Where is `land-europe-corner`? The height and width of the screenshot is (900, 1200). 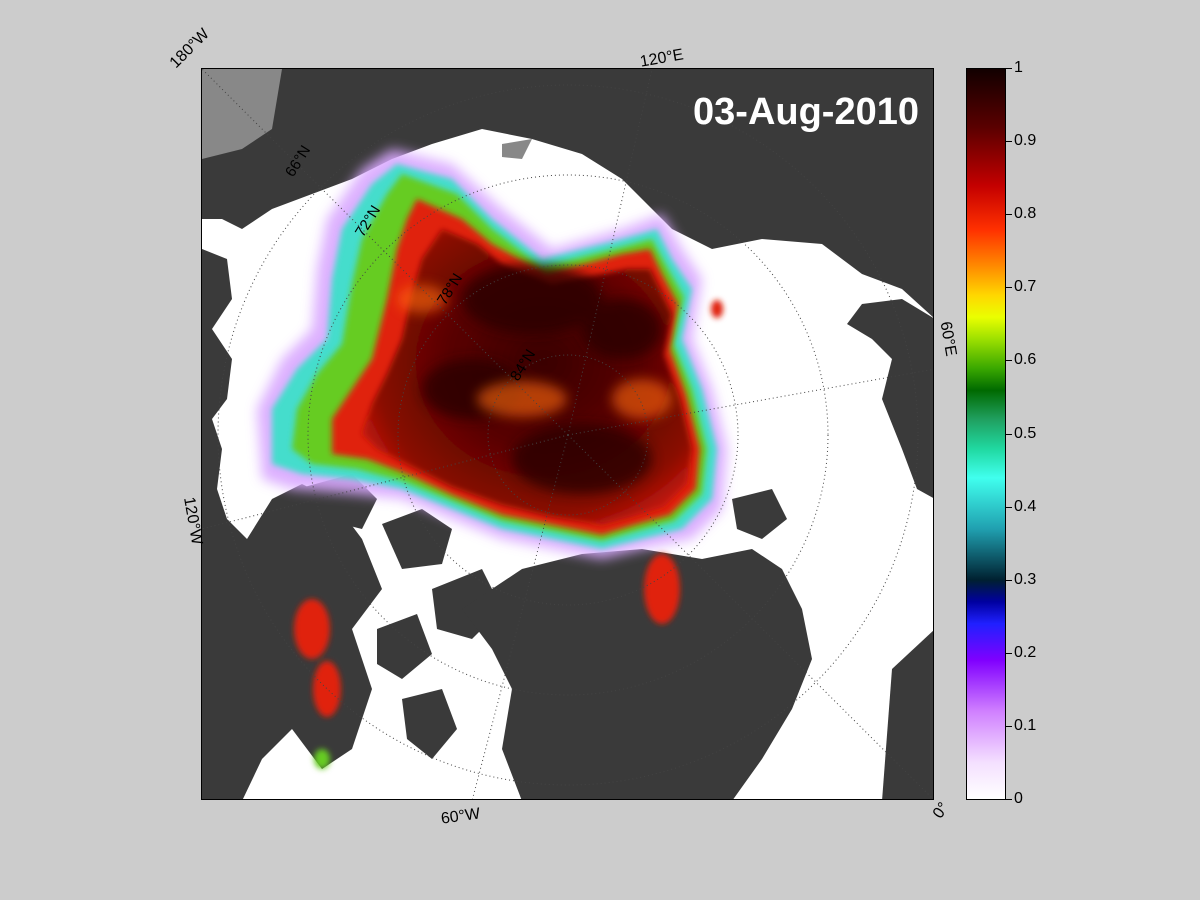 land-europe-corner is located at coordinates (907, 714).